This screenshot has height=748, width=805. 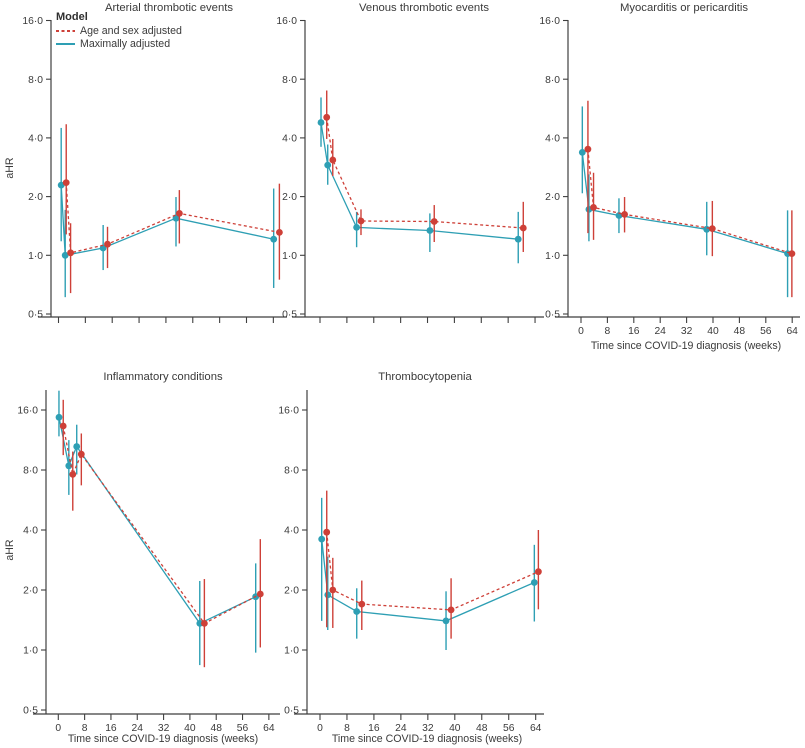 I want to click on solid-line-swatch-icon, so click(x=65, y=44).